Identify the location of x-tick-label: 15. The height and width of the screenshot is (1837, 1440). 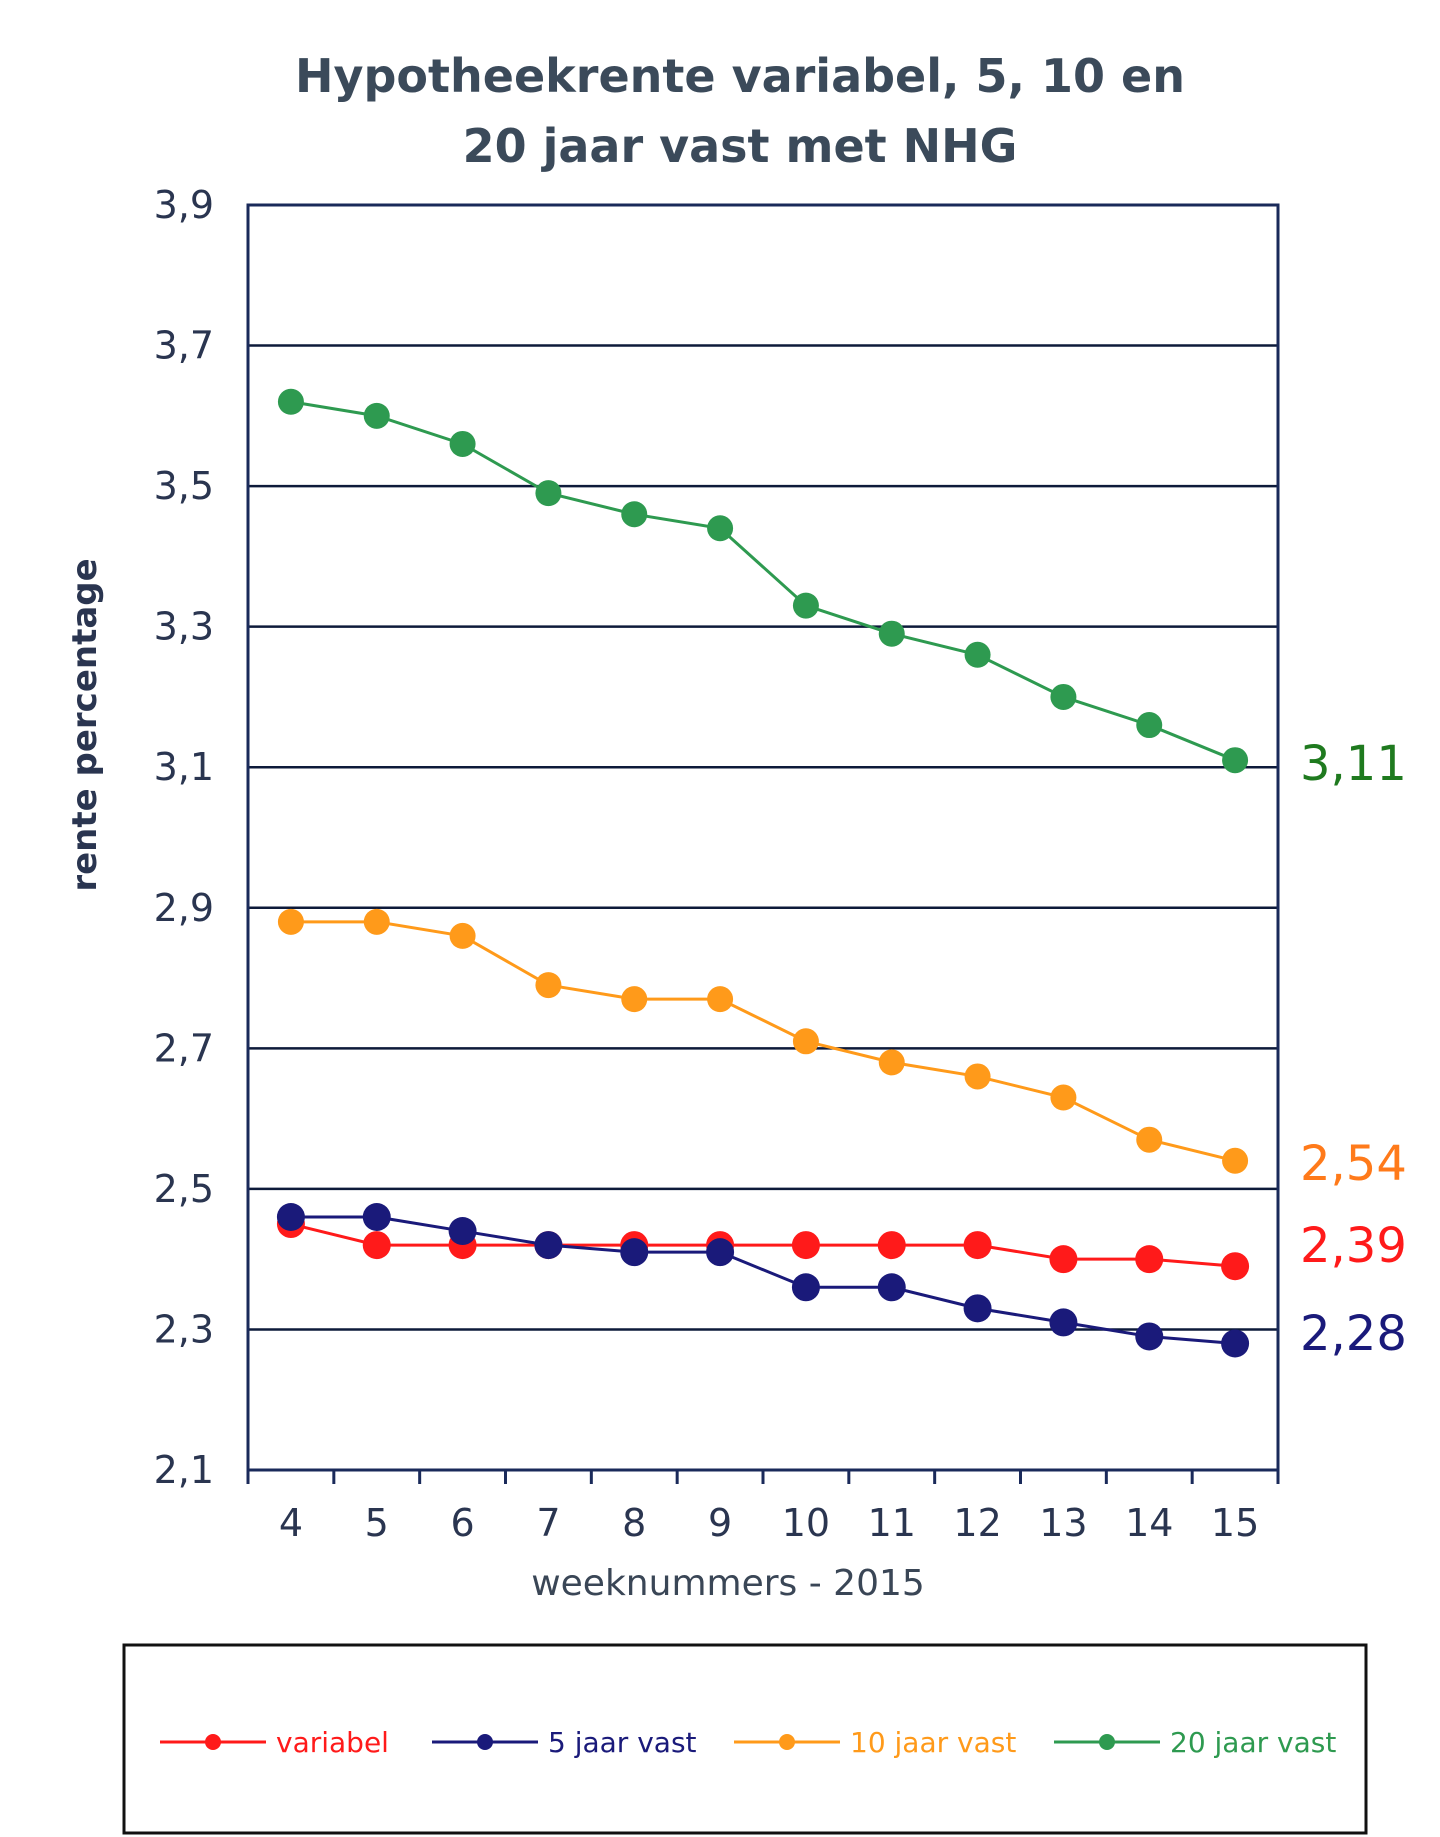
(1235, 1523).